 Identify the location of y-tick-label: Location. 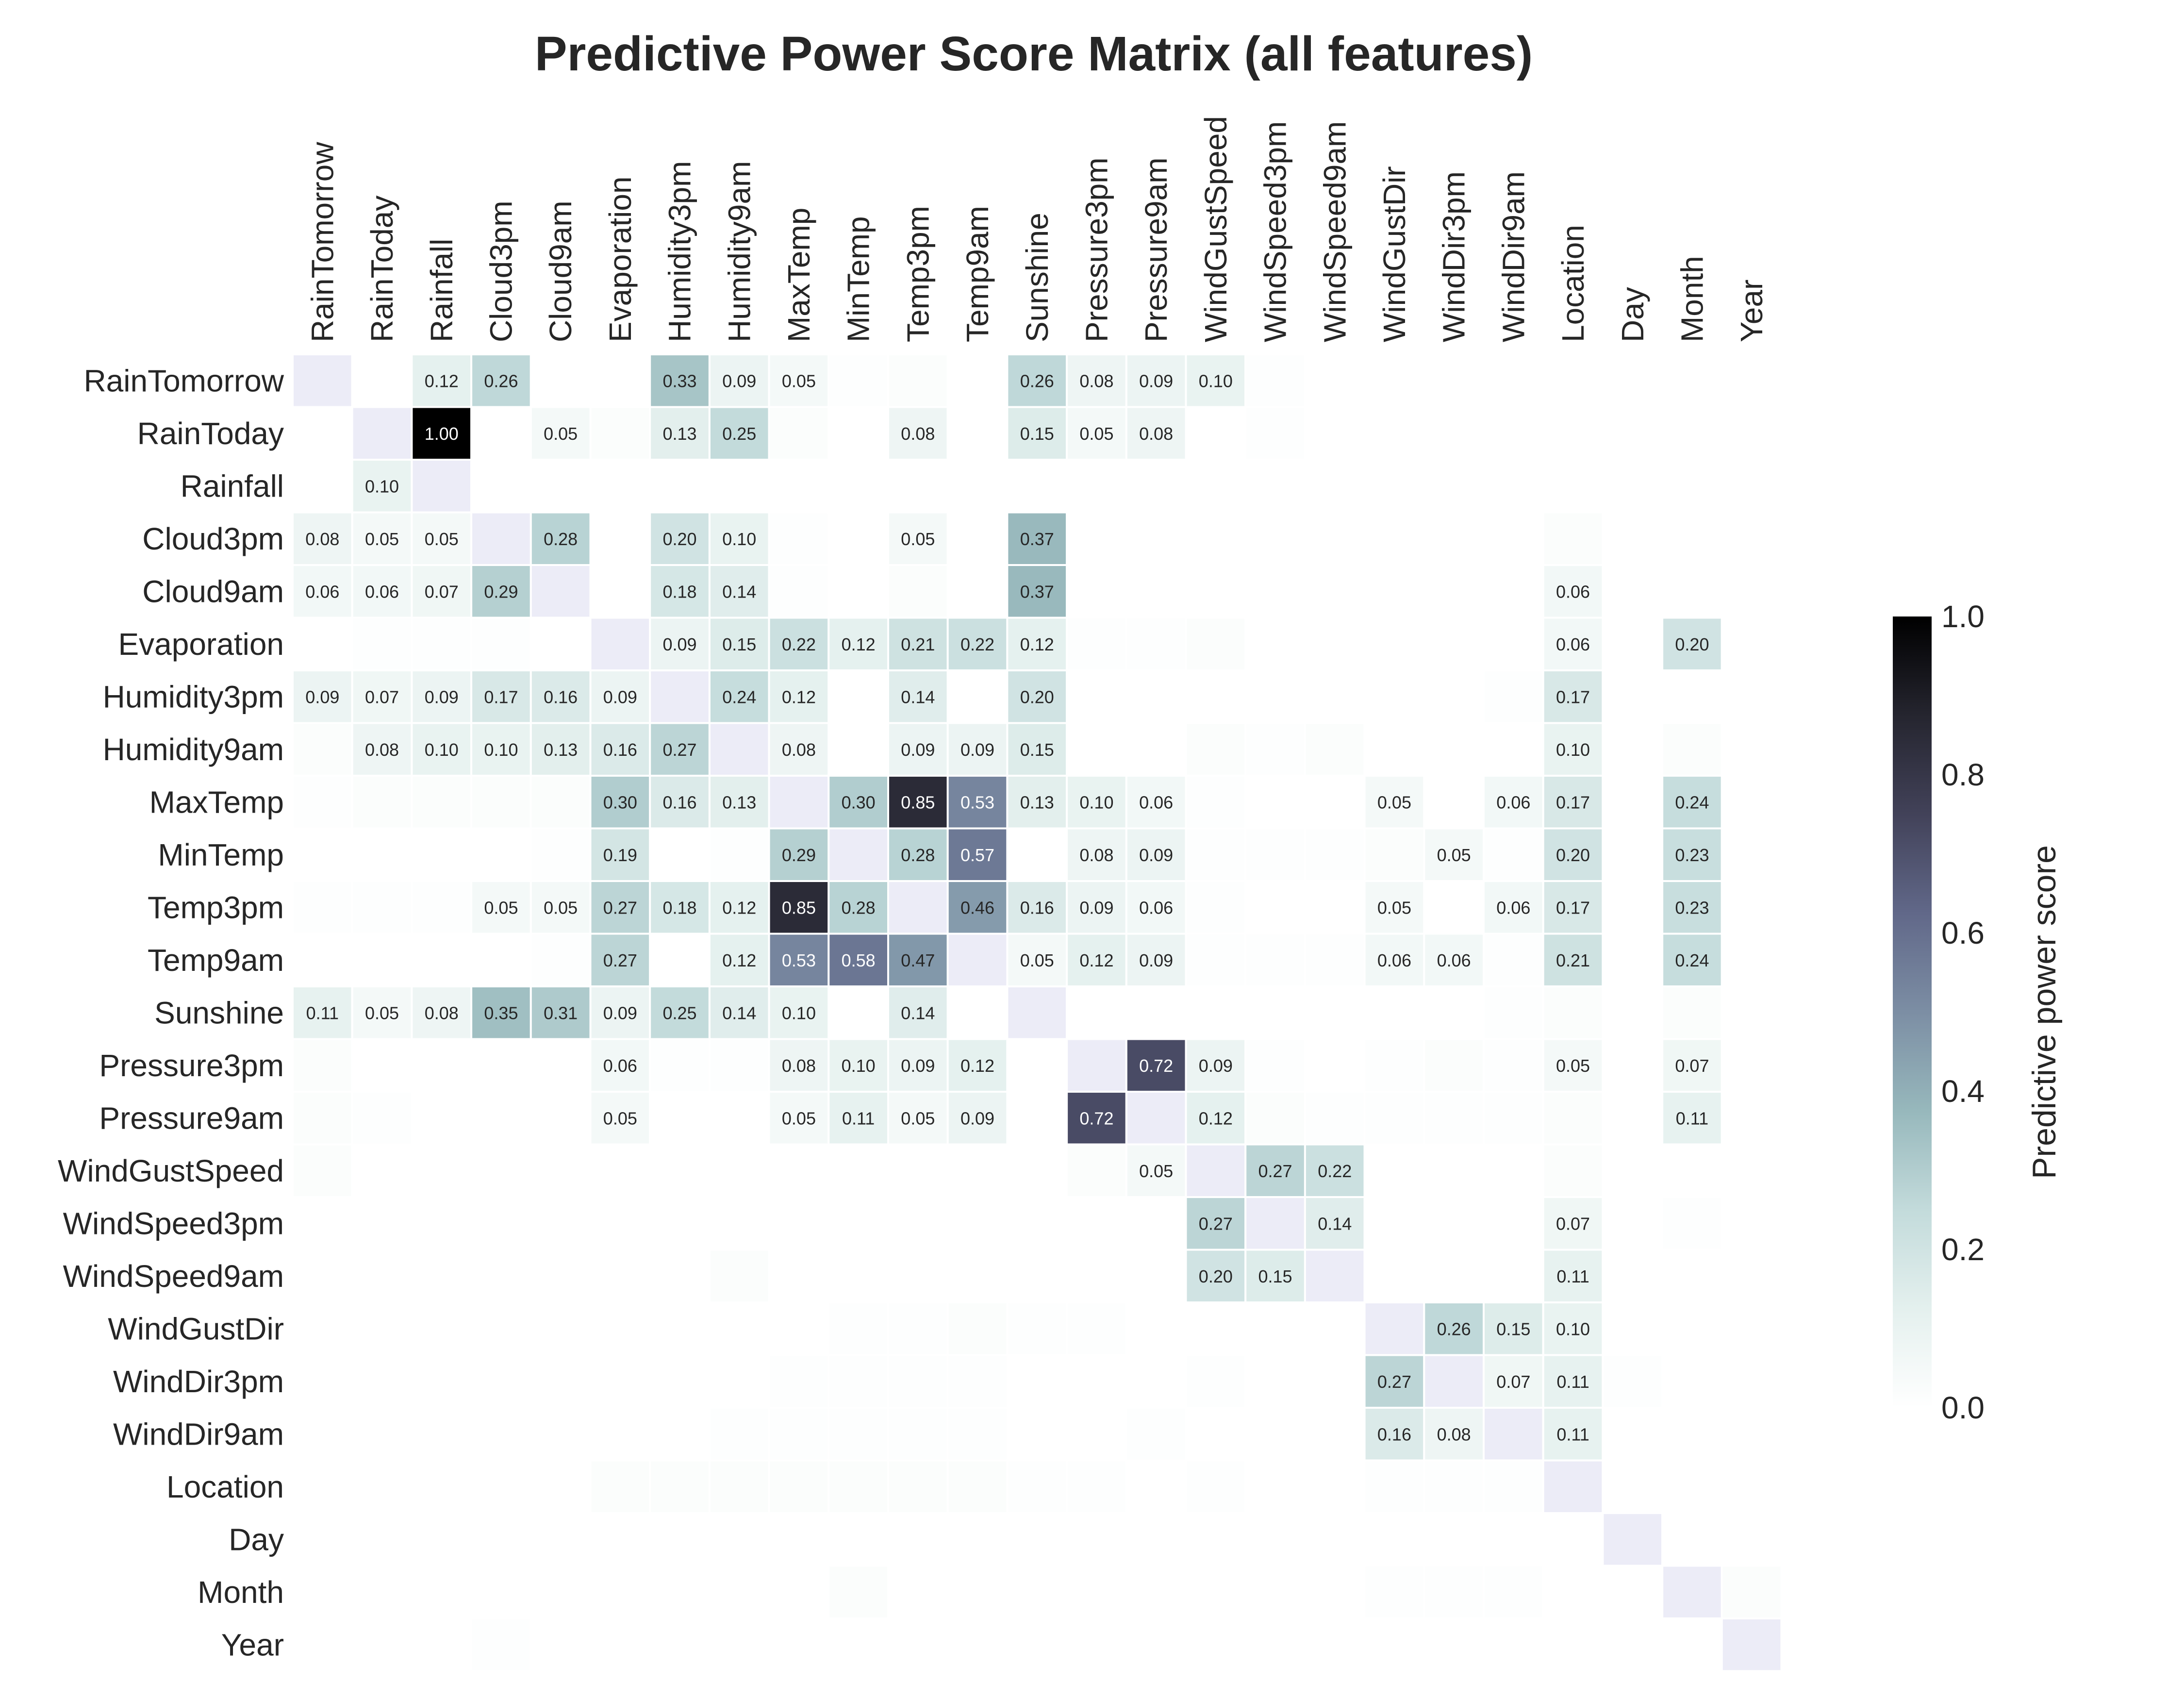
(225, 1486).